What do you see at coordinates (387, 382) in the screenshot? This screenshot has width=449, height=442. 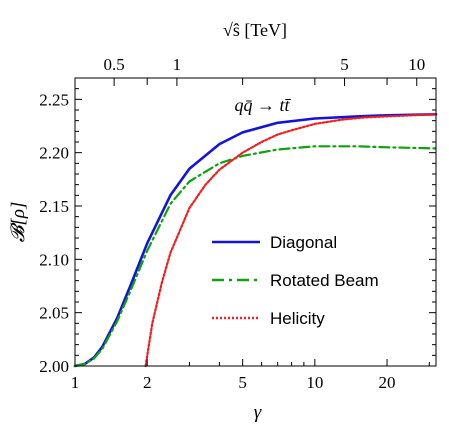 I see `x-tick-label: 20` at bounding box center [387, 382].